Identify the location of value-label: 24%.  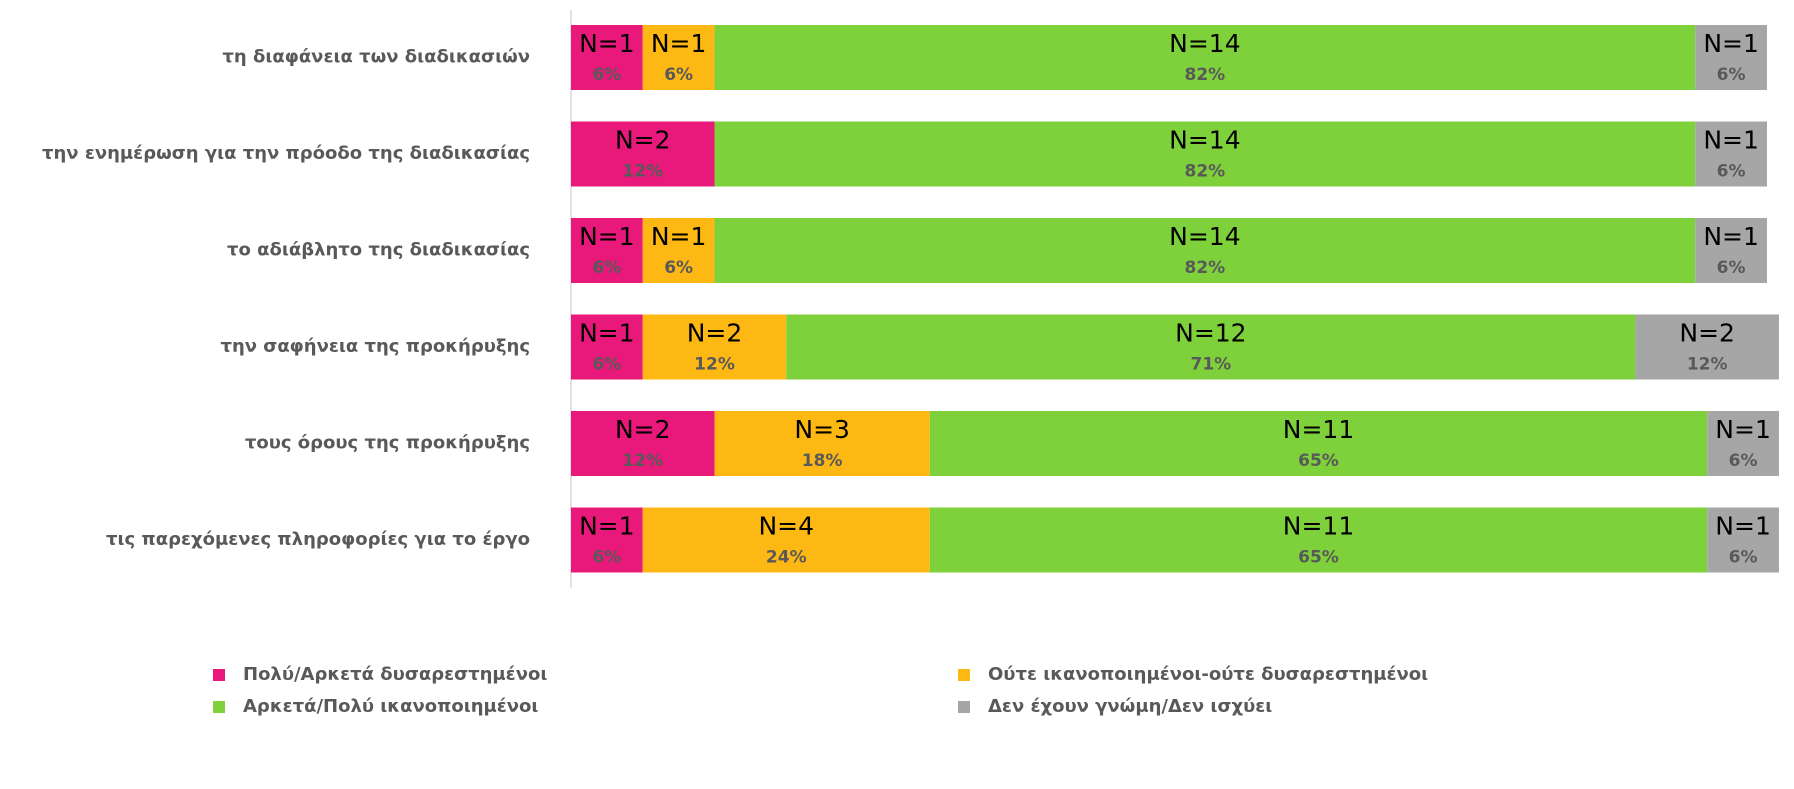
(786, 558).